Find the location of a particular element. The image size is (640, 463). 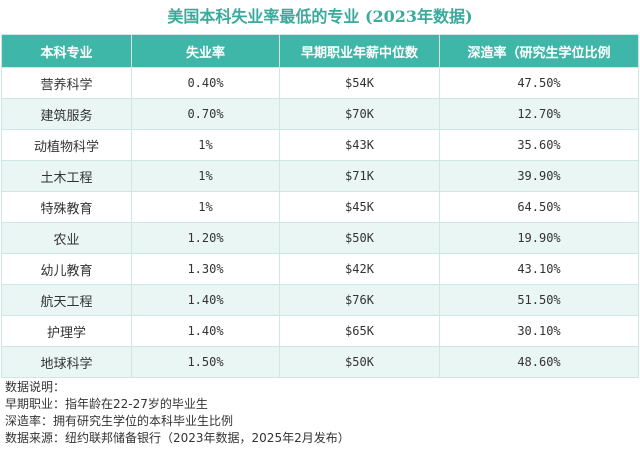

unemployment-rate-cell: 1.50% is located at coordinates (205, 362).